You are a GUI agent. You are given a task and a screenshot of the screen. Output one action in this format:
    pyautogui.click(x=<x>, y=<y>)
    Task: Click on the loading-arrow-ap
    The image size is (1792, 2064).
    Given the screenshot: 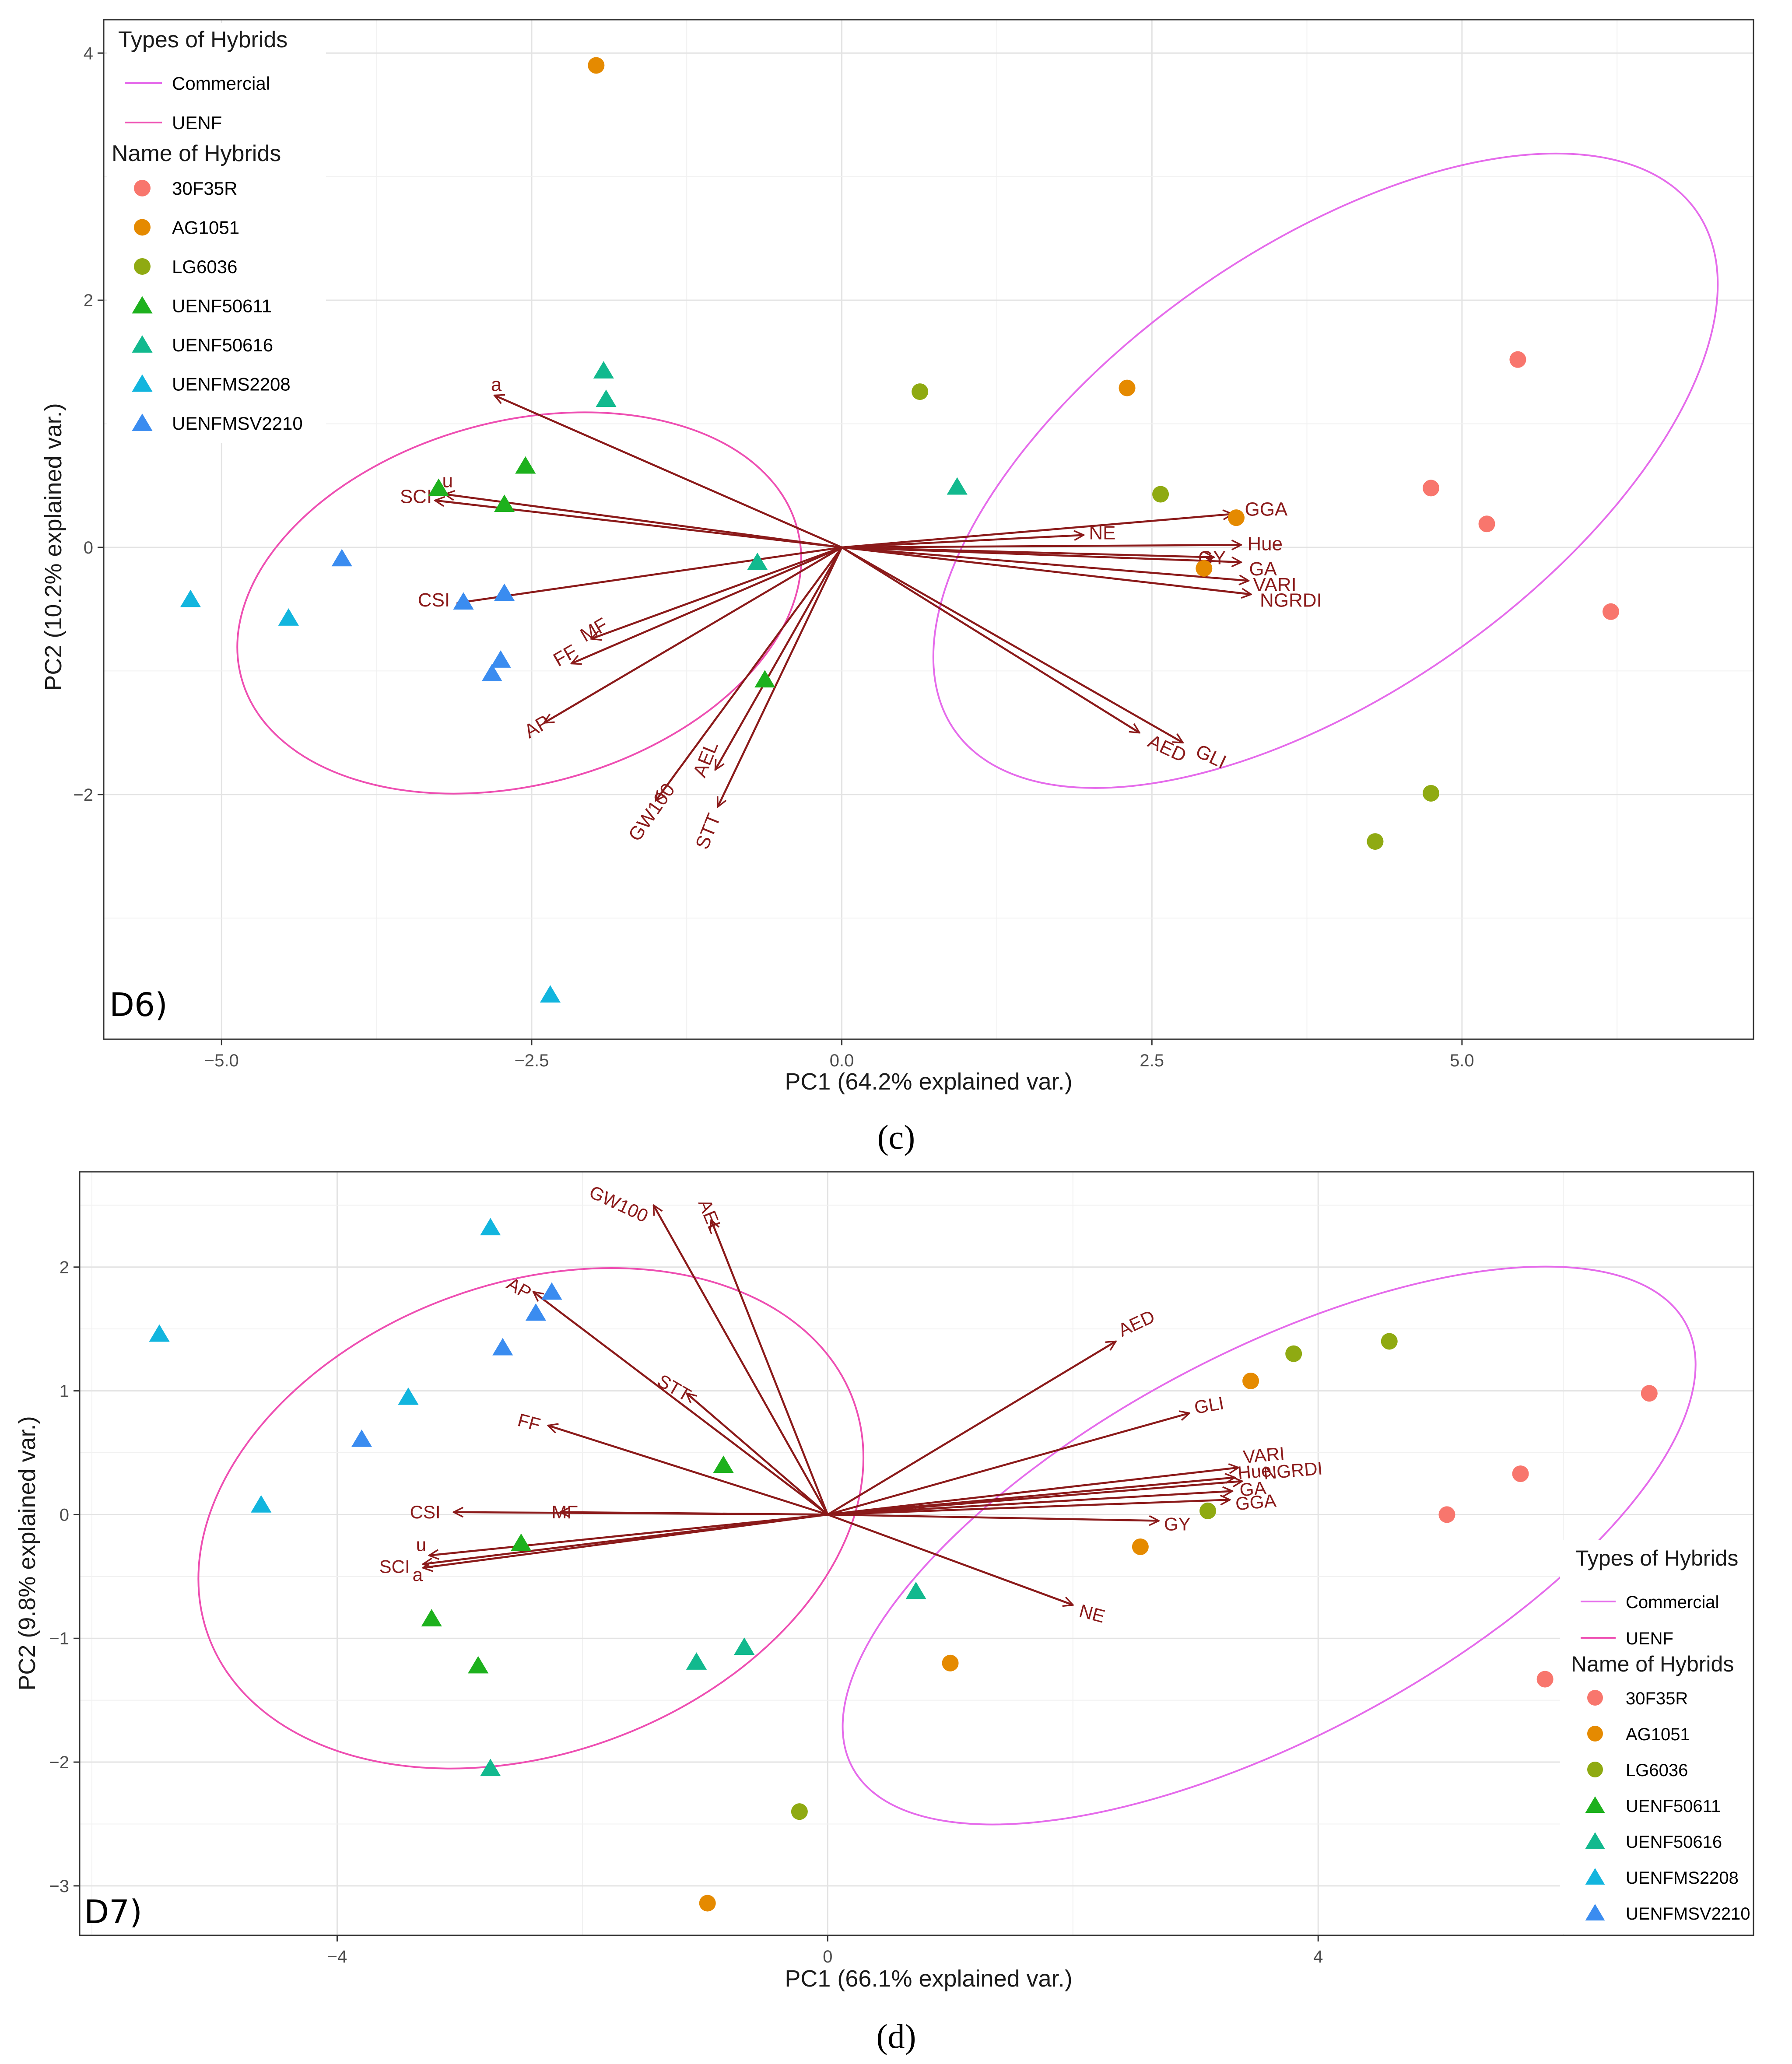 What is the action you would take?
    pyautogui.click(x=680, y=1404)
    